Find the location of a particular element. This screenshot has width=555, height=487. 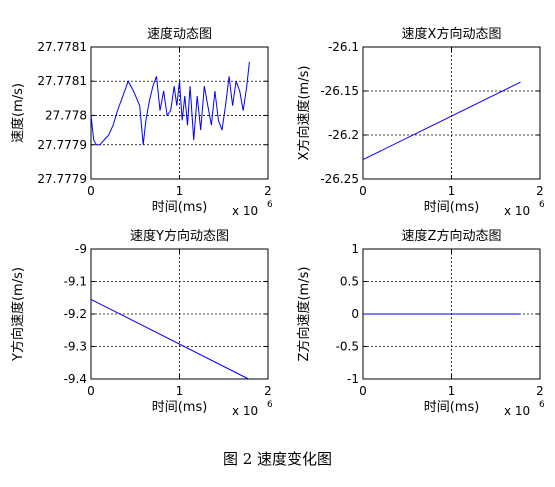

y-tick-label: -0.5 is located at coordinates (347, 347).